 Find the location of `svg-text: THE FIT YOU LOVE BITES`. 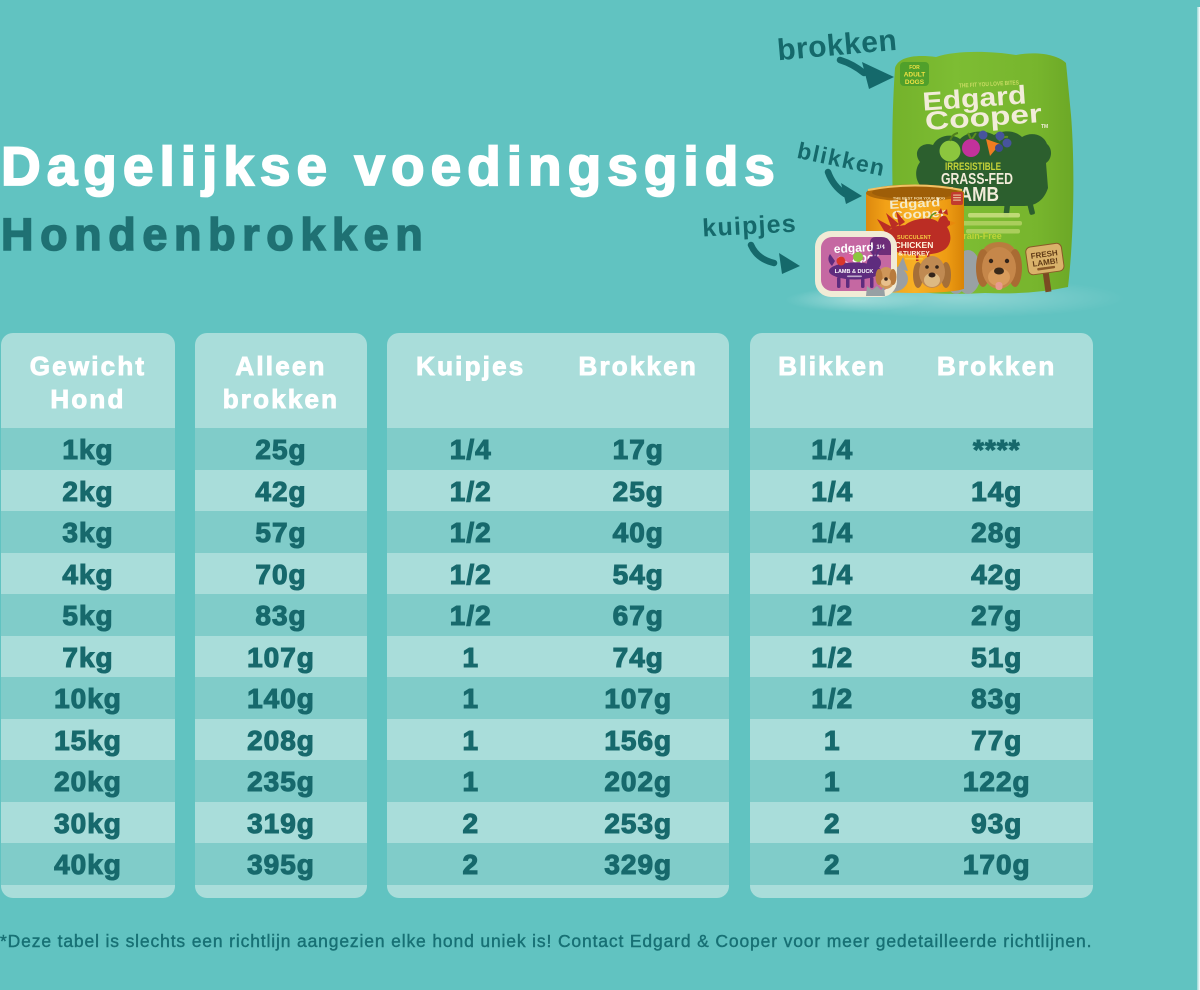

svg-text: THE FIT YOU LOVE BITES is located at coordinates (989, 84).